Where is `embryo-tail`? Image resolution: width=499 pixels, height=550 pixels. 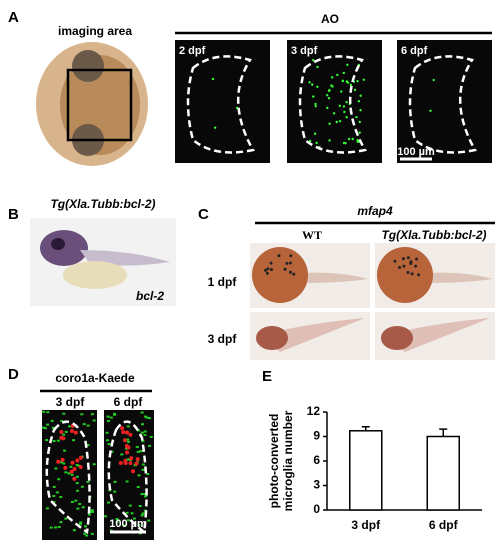
embryo-tail is located at coordinates (459, 277).